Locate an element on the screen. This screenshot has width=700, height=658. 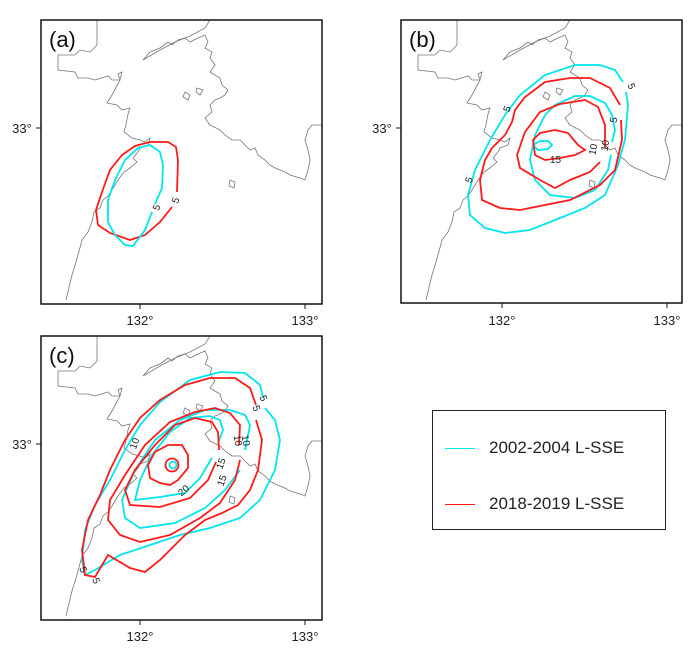
legend-swatch-red is located at coordinates (460, 504).